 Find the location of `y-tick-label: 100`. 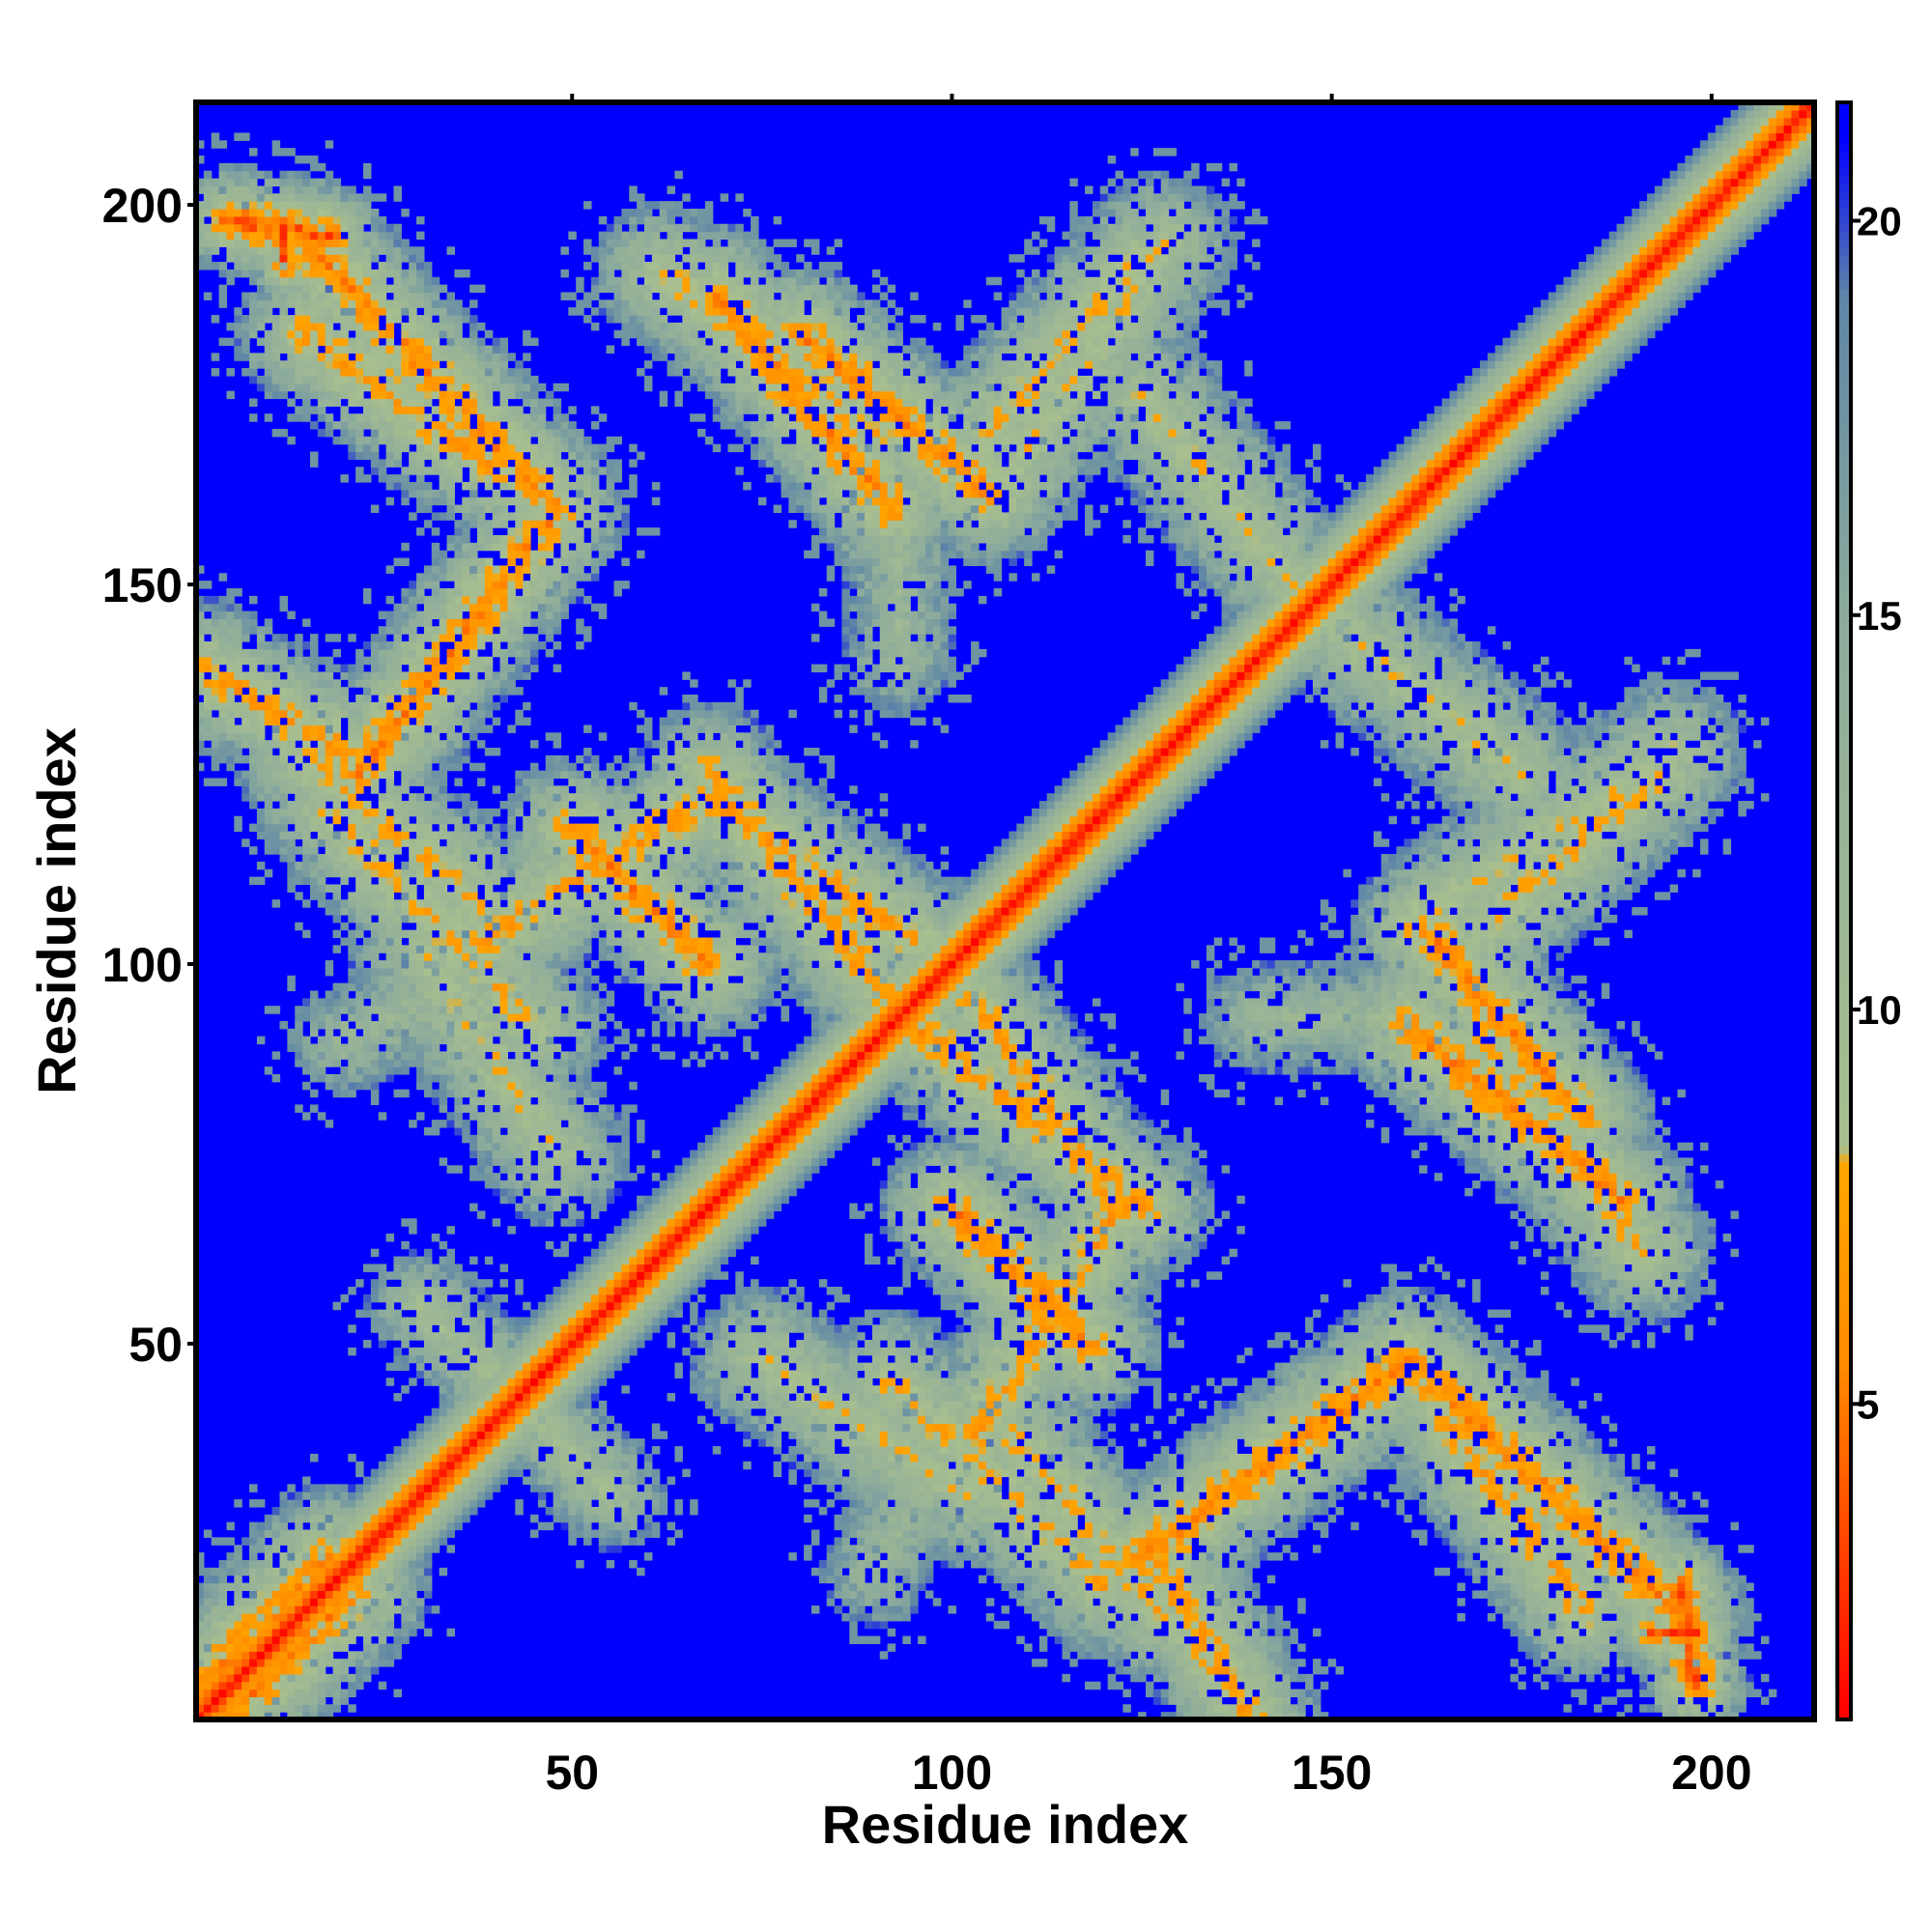

y-tick-label: 100 is located at coordinates (142, 965).